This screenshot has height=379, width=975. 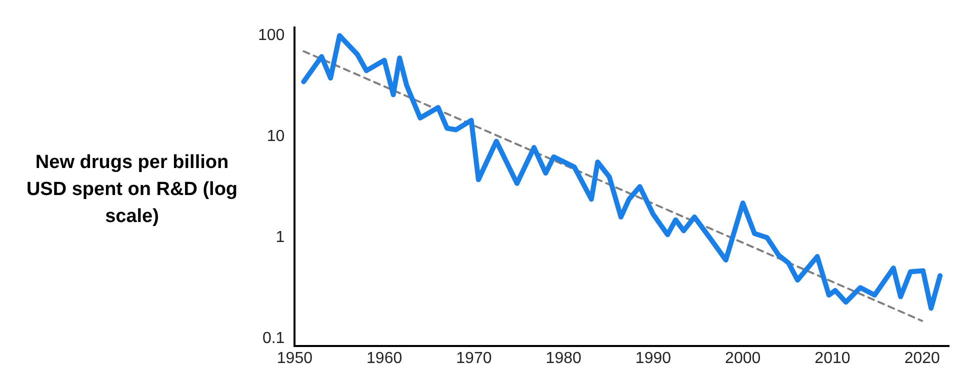 What do you see at coordinates (384, 358) in the screenshot?
I see `x-tick-label: 1960` at bounding box center [384, 358].